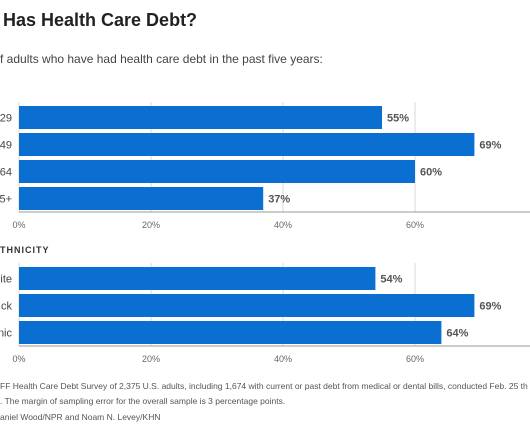  I want to click on credit-note: aniel Wood/NPR and Noam N. Levey/KHN, so click(80, 417).